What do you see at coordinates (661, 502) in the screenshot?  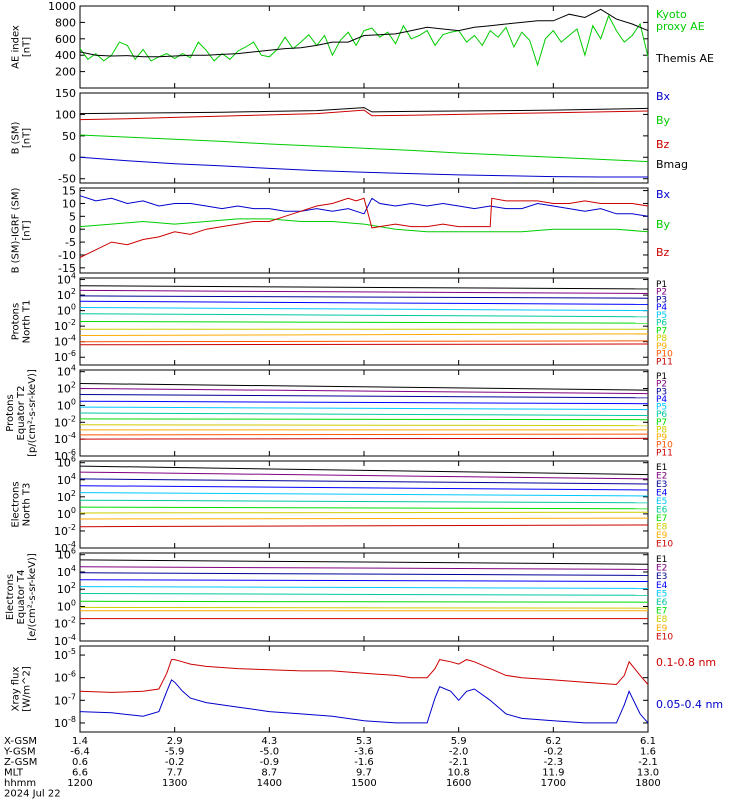 I see `legend-entry: E5` at bounding box center [661, 502].